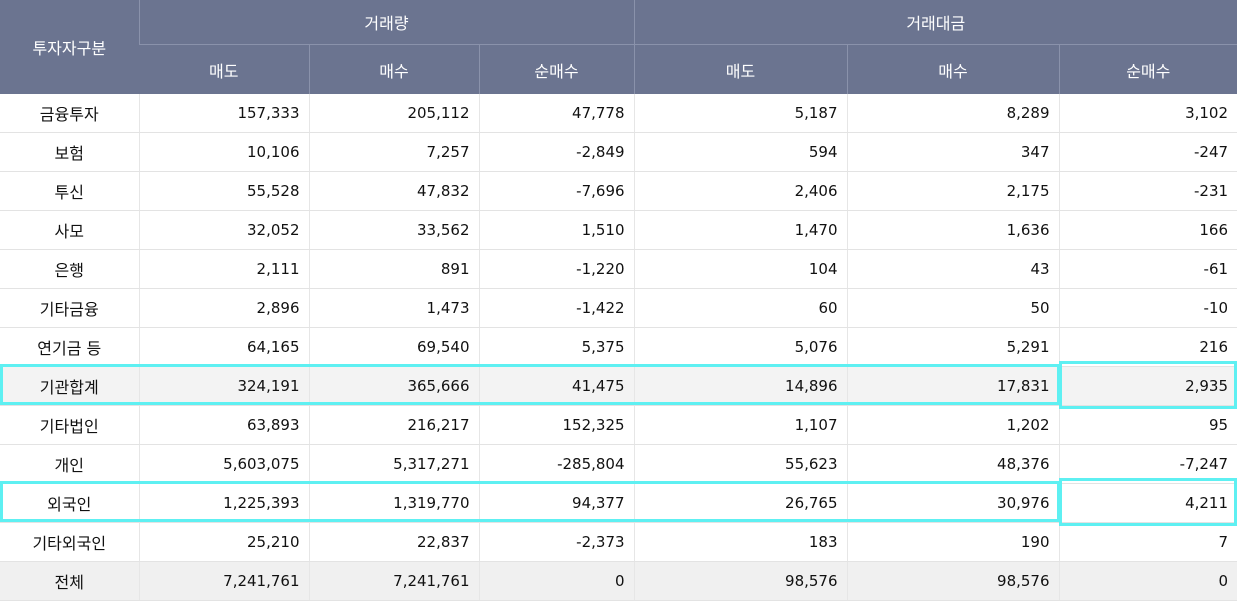 This screenshot has width=1237, height=601. What do you see at coordinates (393, 464) in the screenshot?
I see `volume-buy-cell: 5,317,271` at bounding box center [393, 464].